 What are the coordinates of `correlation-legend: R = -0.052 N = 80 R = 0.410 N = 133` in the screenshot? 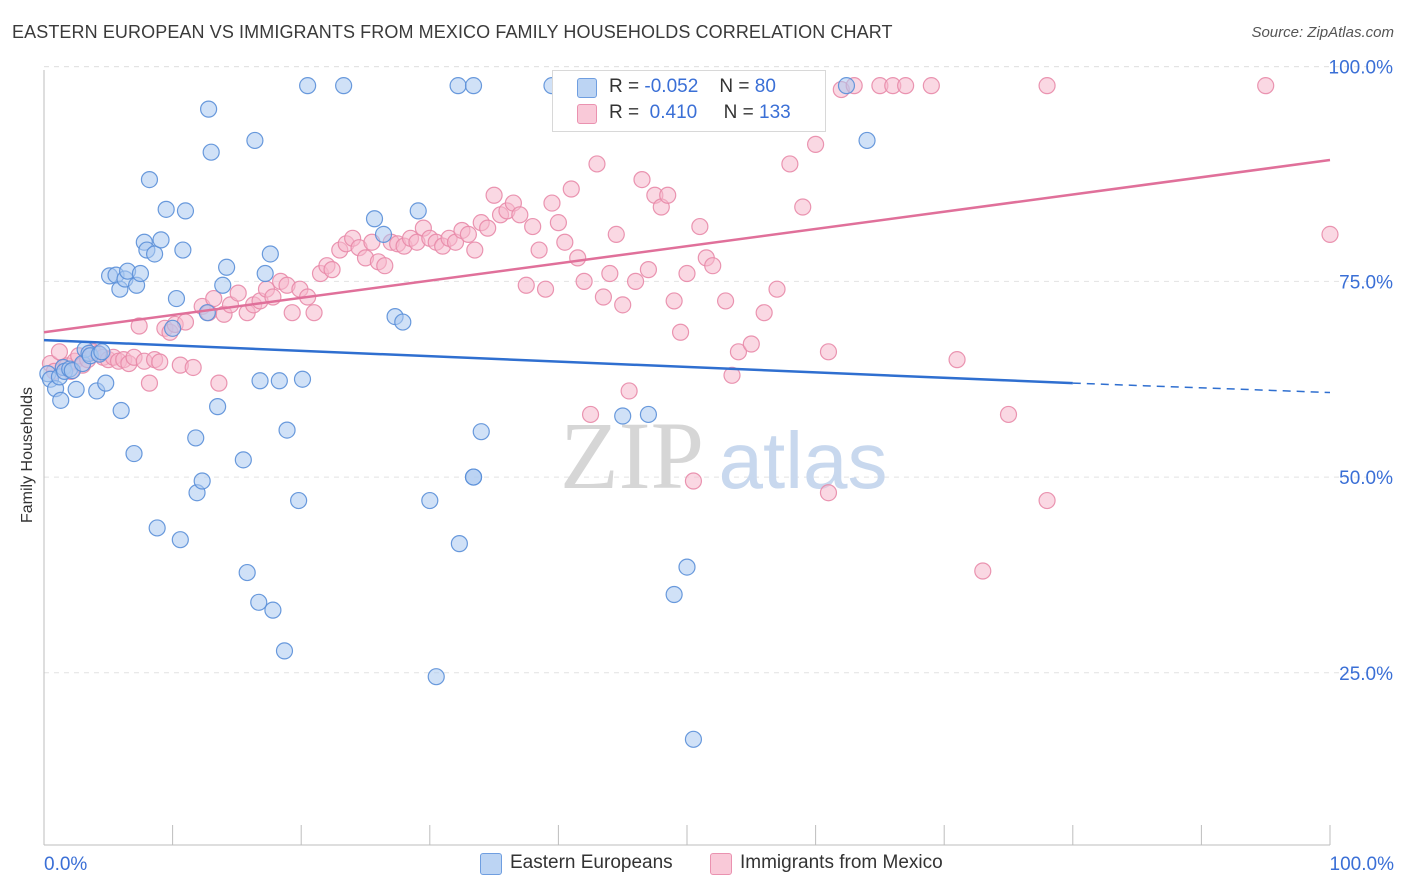 It's located at (689, 101).